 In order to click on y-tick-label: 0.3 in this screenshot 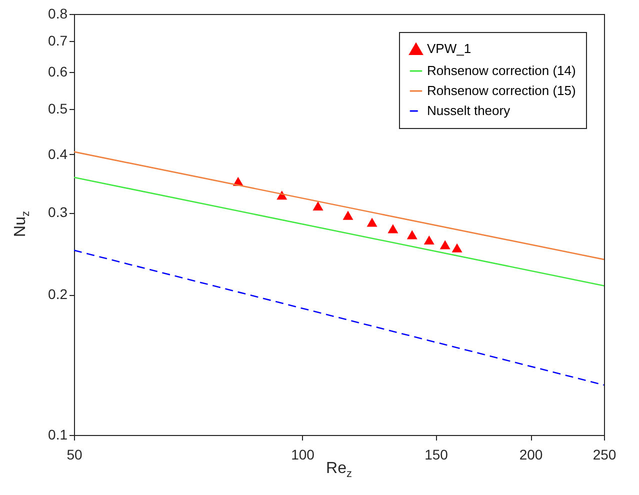, I will do `click(58, 212)`.